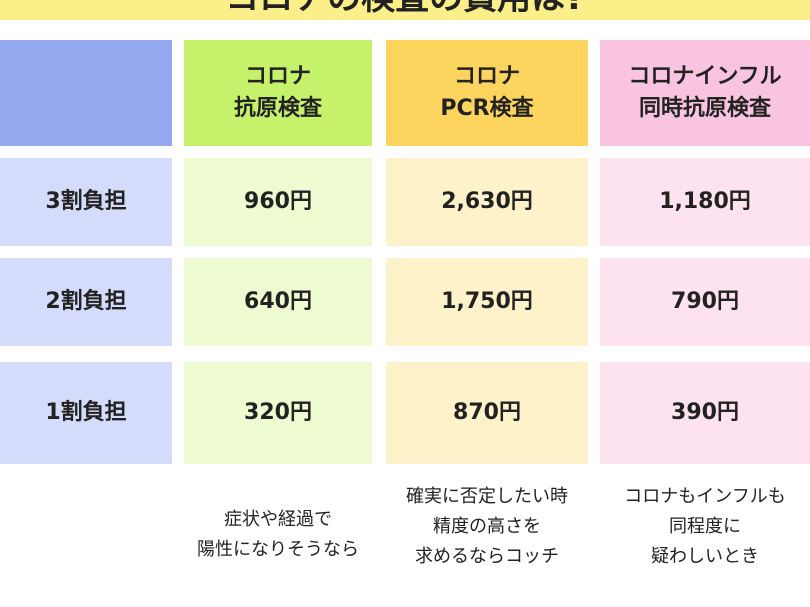  I want to click on price-cell: 1,180円, so click(705, 202).